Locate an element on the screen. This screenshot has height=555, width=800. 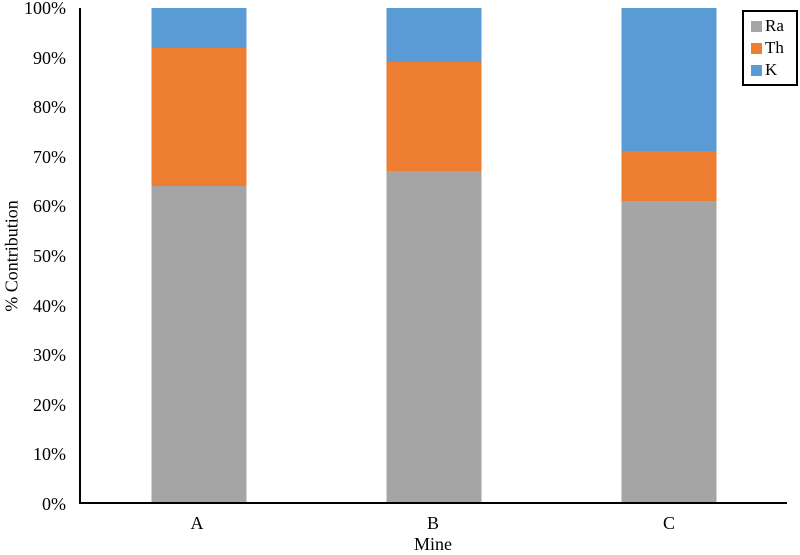
legend-item-K: K is located at coordinates (772, 70).